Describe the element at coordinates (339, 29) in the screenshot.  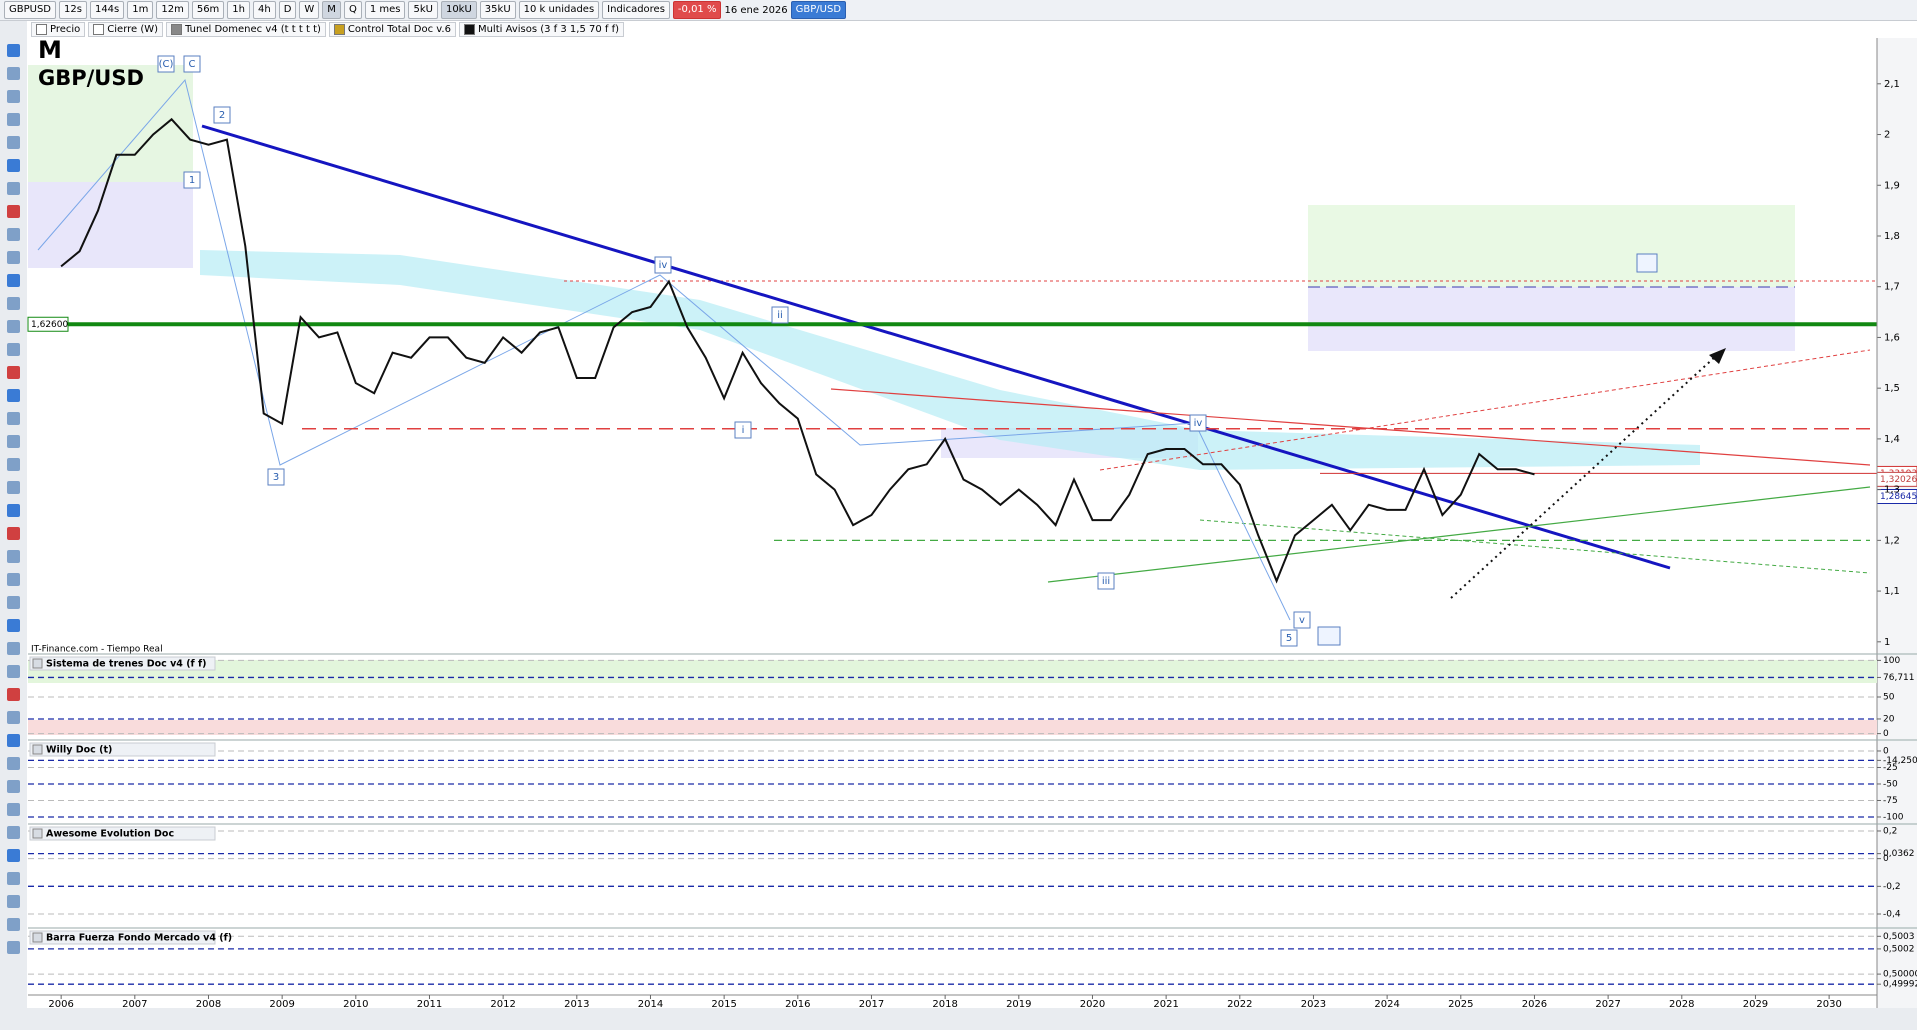
I see `legend-swatch` at that location.